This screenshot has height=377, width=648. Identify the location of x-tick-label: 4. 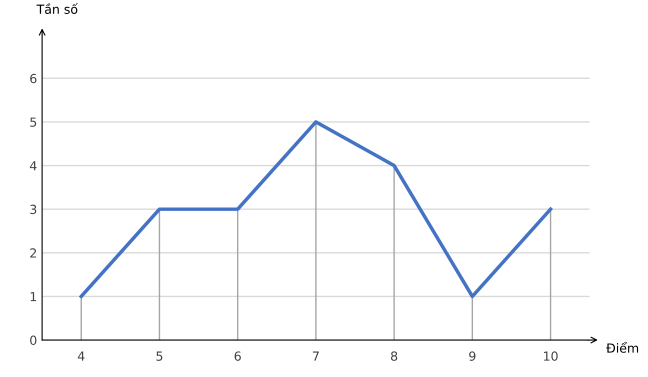
(81, 356).